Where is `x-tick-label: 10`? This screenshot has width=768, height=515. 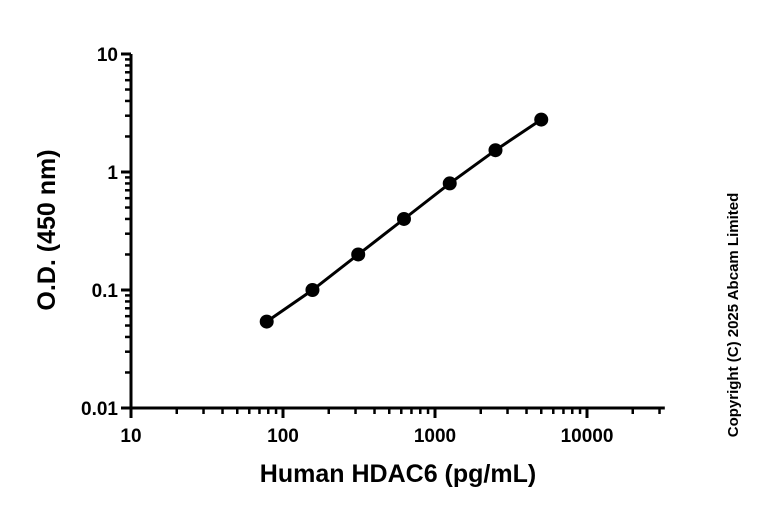
x-tick-label: 10 is located at coordinates (130, 436).